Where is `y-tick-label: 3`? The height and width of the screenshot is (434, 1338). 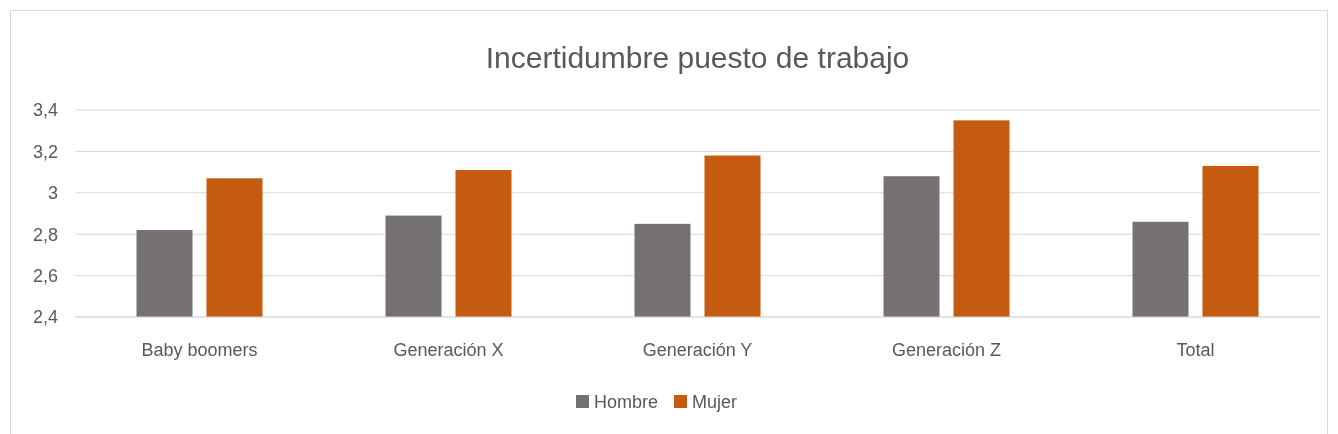 y-tick-label: 3 is located at coordinates (52, 193).